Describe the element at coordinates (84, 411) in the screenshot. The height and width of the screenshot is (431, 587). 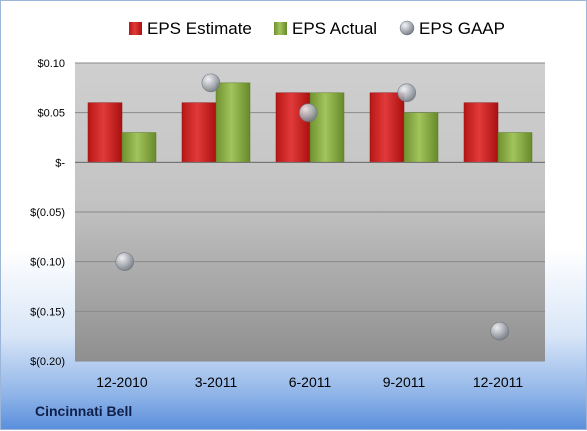
I see `company-name: Cincinnati Bell` at that location.